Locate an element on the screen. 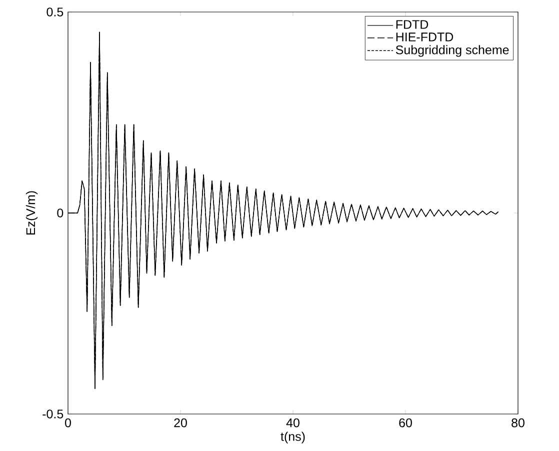 This screenshot has height=451, width=559. legend-label: HIE-FDTD is located at coordinates (425, 37).